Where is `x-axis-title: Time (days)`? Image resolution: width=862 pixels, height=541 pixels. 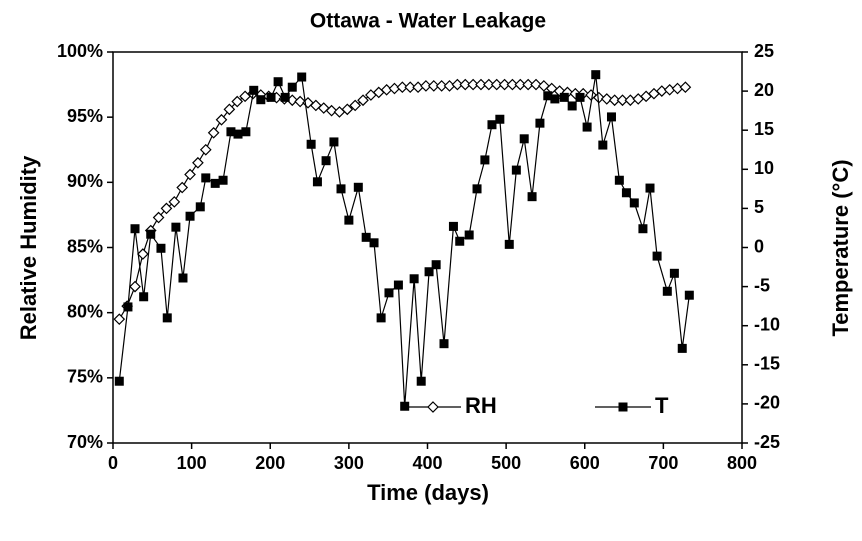 x-axis-title: Time (days) is located at coordinates (428, 492).